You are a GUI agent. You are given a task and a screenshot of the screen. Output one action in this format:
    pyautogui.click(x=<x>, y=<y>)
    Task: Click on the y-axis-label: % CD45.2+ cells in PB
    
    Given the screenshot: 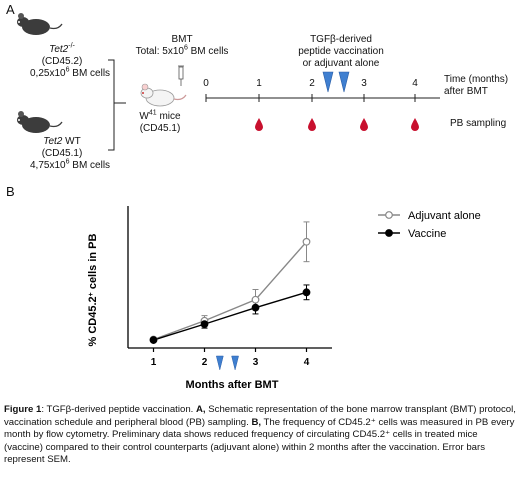 What is the action you would take?
    pyautogui.click(x=93, y=289)
    